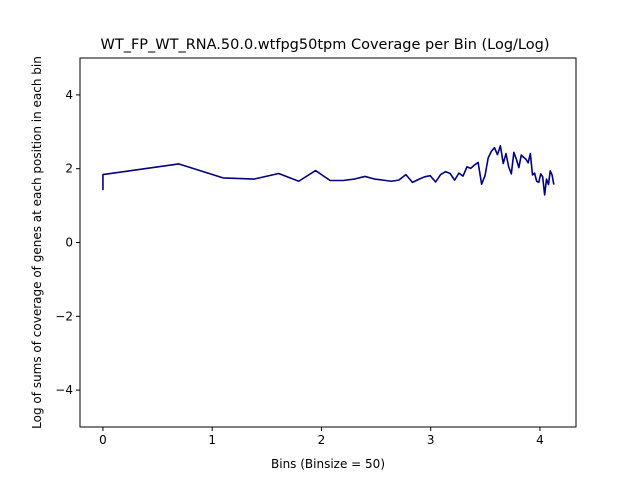 This screenshot has width=640, height=480. Describe the element at coordinates (69, 243) in the screenshot. I see `y-tick-label: 0` at that location.